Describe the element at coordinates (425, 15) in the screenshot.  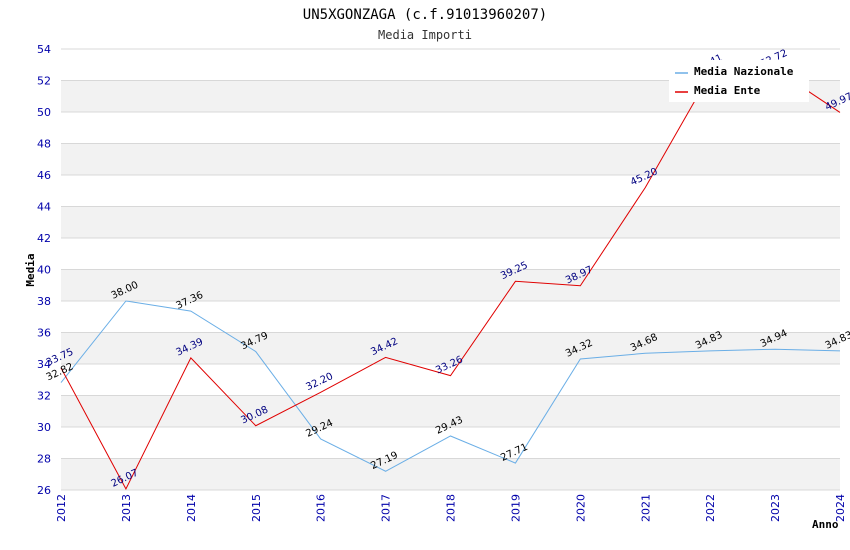
I see `chart-title: UN5XGONZAGA (c.f.91013960207)` at that location.